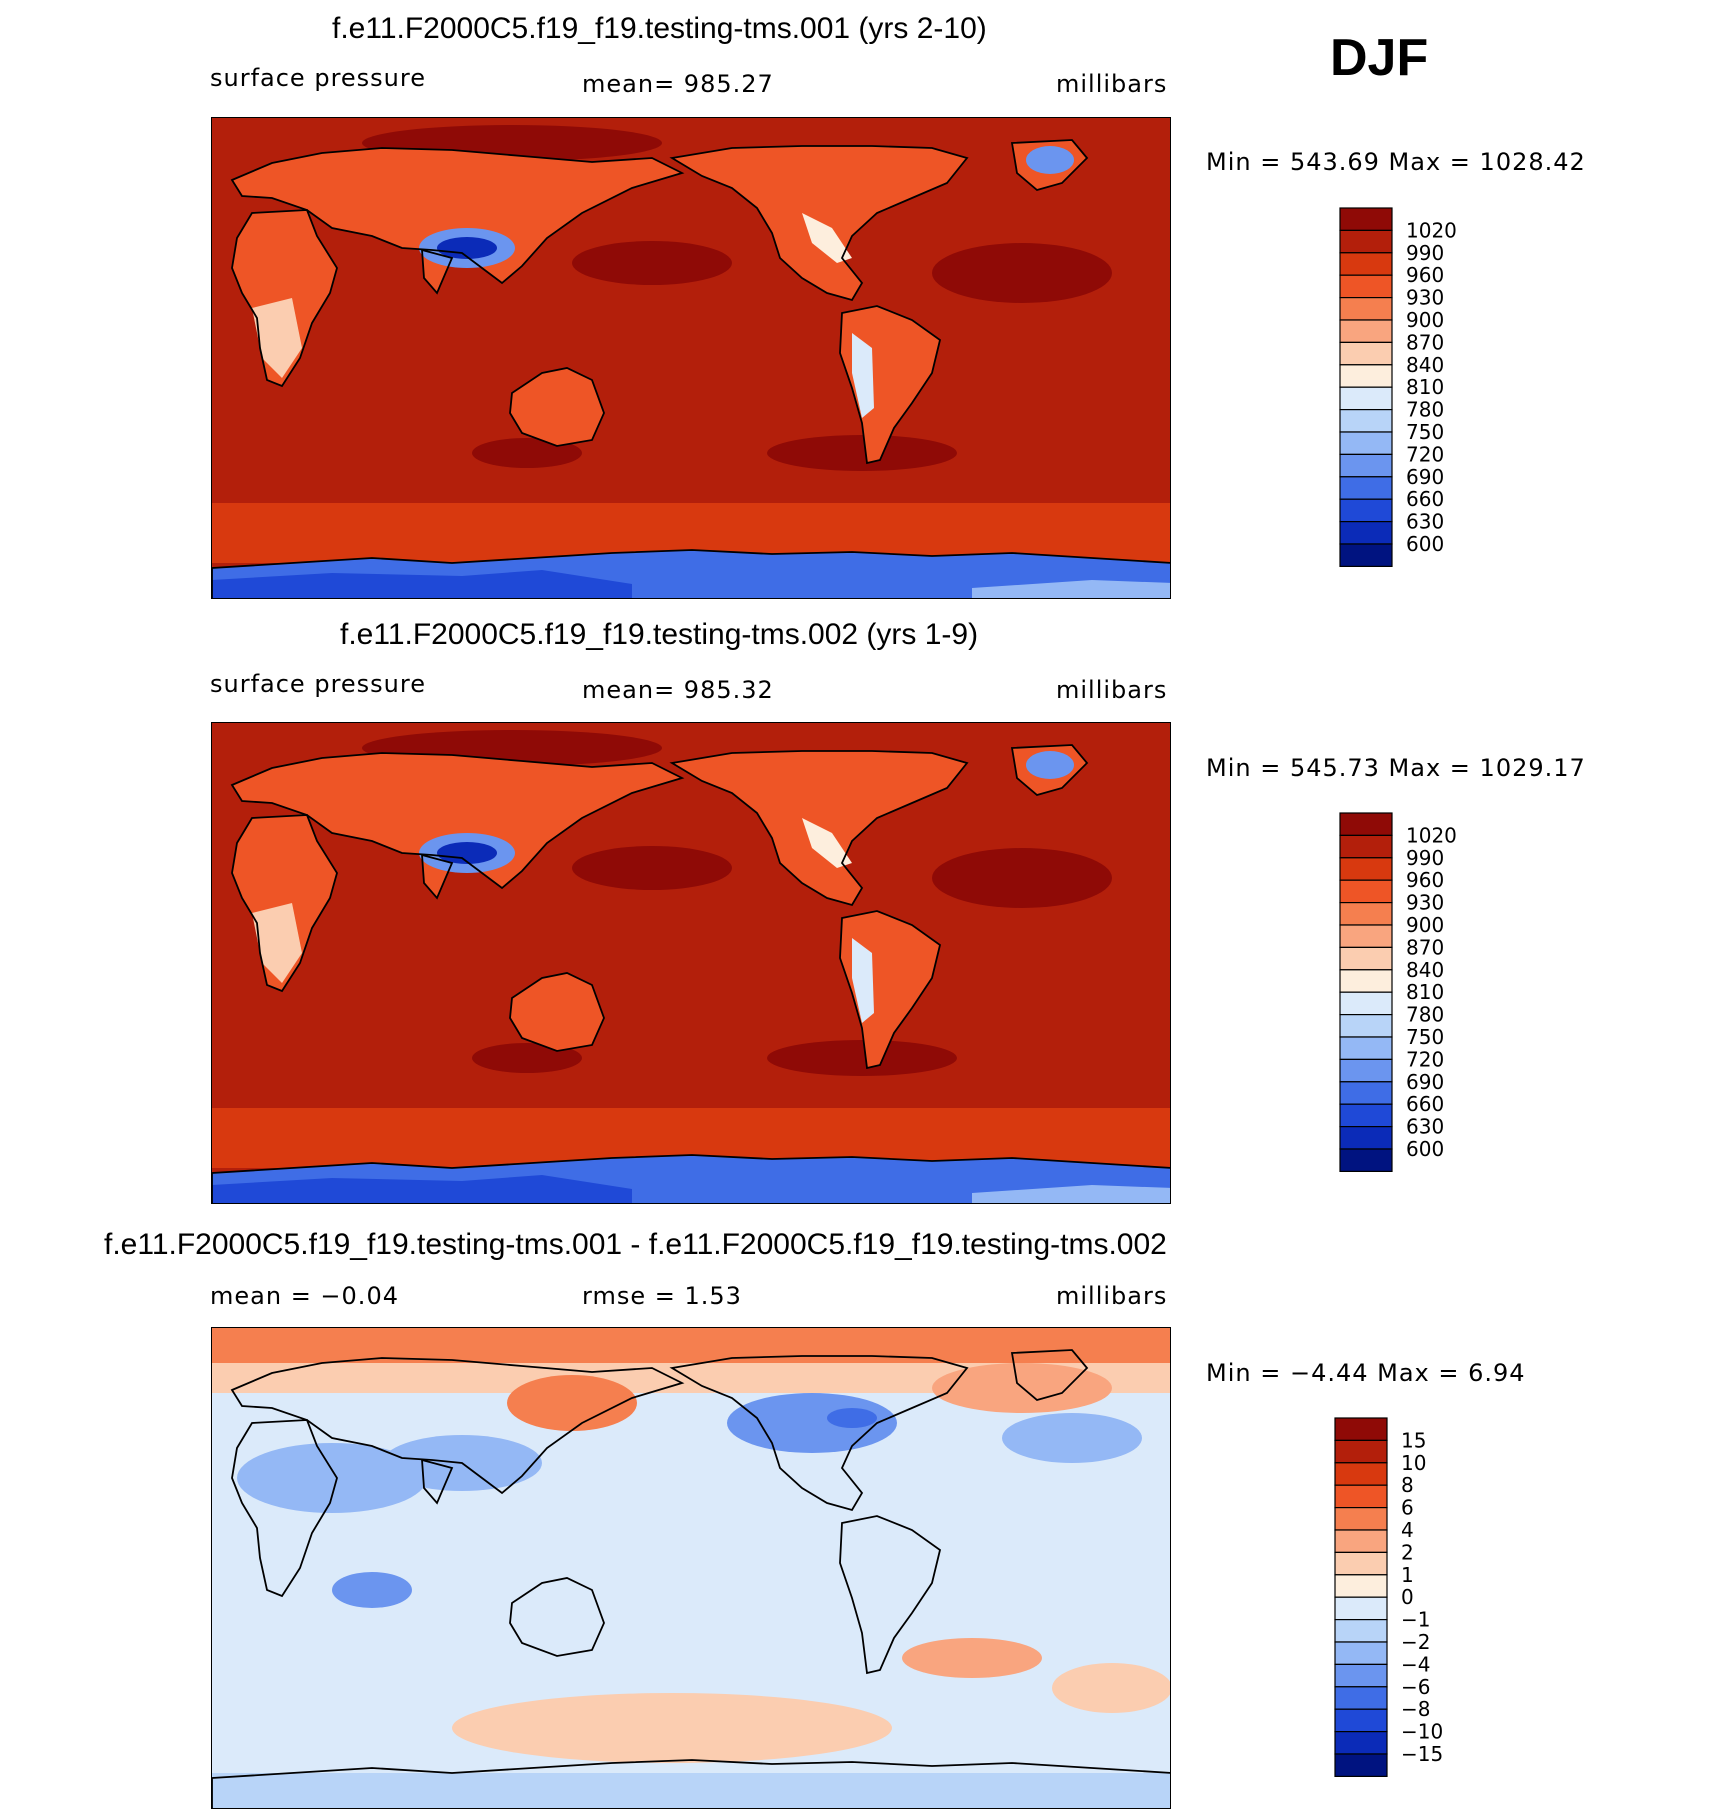 The width and height of the screenshot is (1710, 1819). Describe the element at coordinates (1407, 1508) in the screenshot. I see `colorbar-tick-label: 6` at that location.